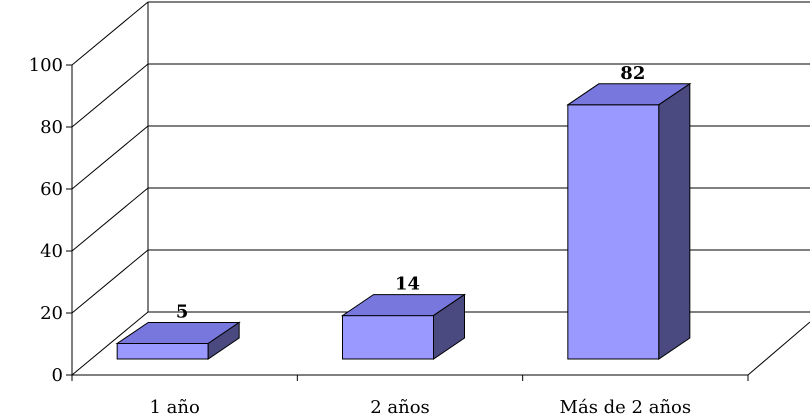  I want to click on data-label: 5, so click(182, 312).